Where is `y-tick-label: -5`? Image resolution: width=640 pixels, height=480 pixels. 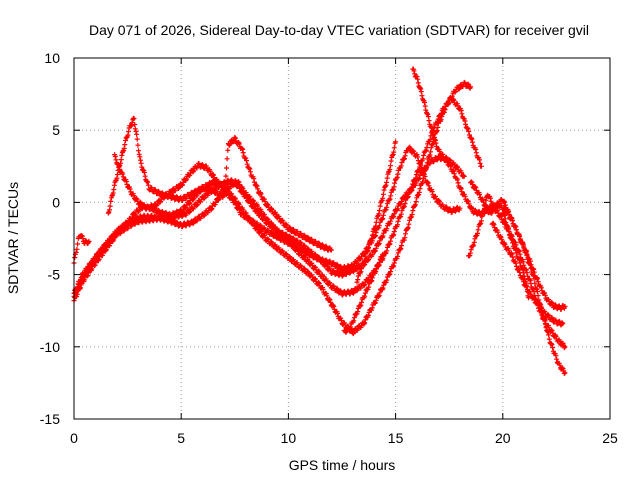 y-tick-label: -5 is located at coordinates (54, 275).